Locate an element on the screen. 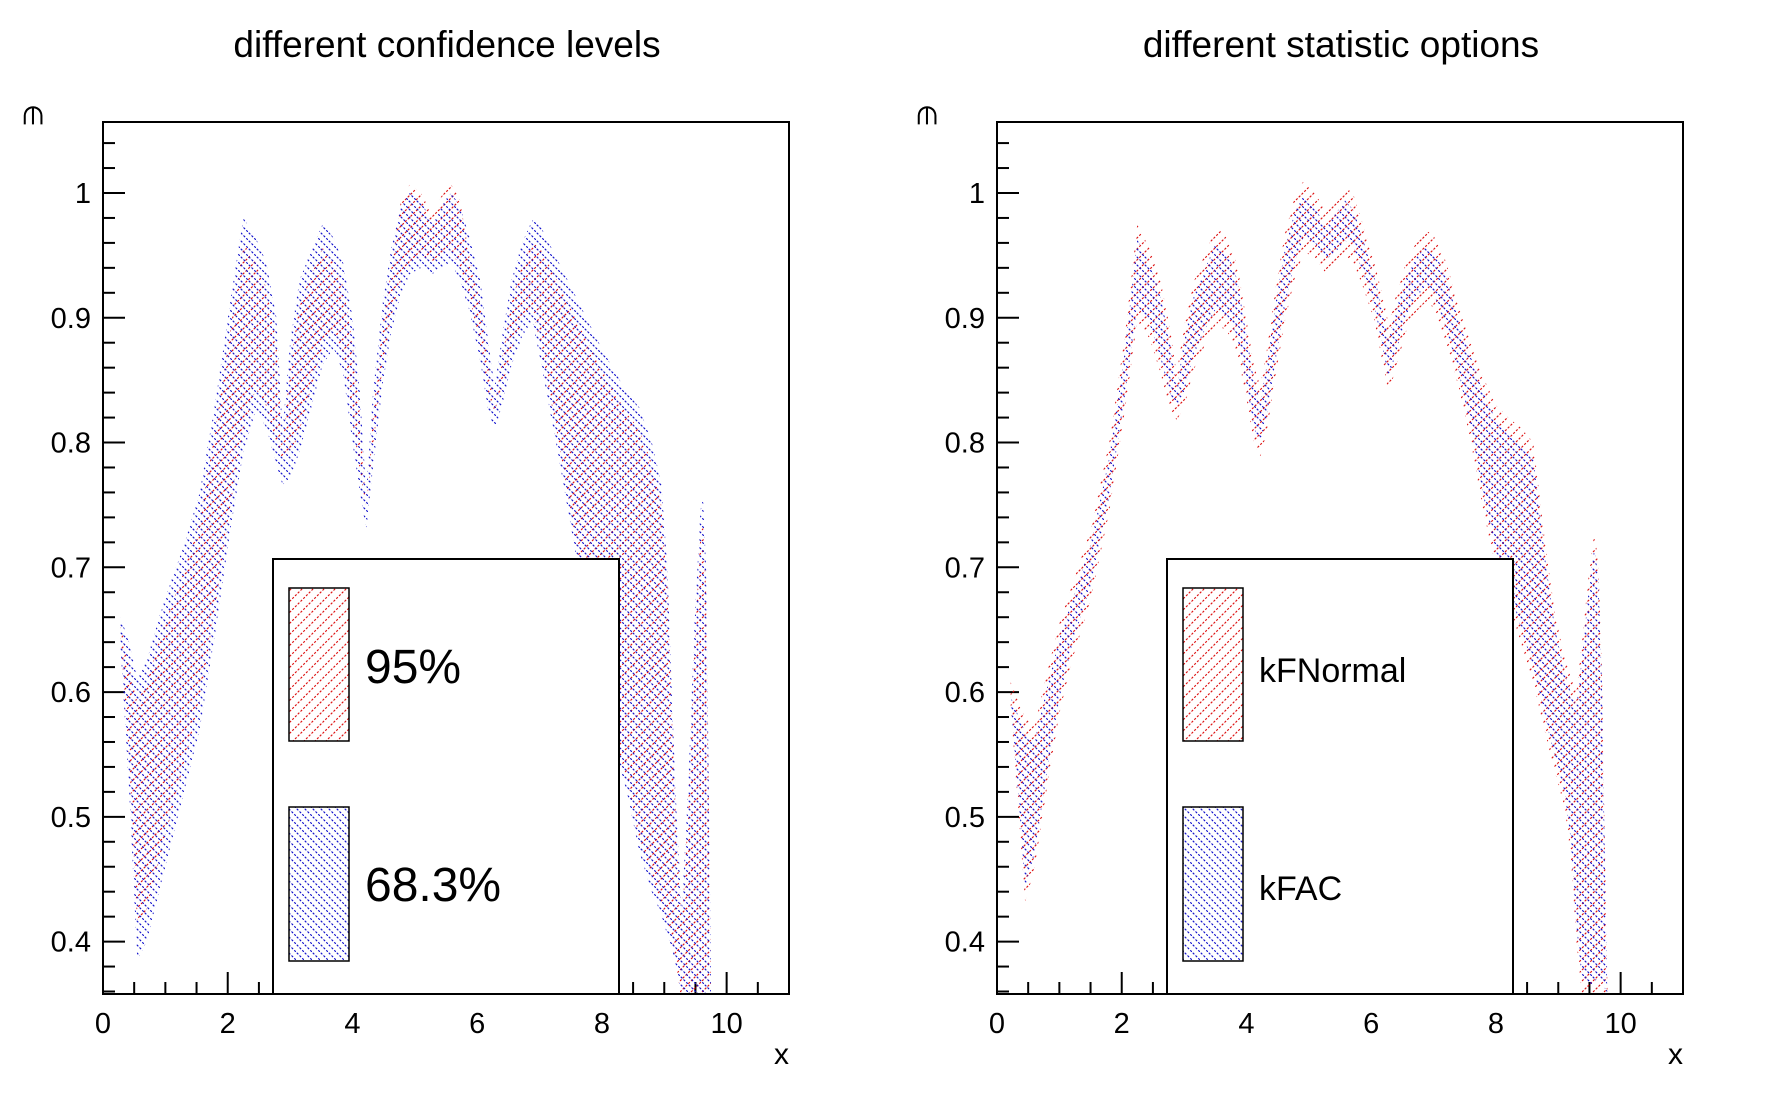 Image resolution: width=1788 pixels, height=1116 pixels. panel-title: different statistic options is located at coordinates (1341, 44).